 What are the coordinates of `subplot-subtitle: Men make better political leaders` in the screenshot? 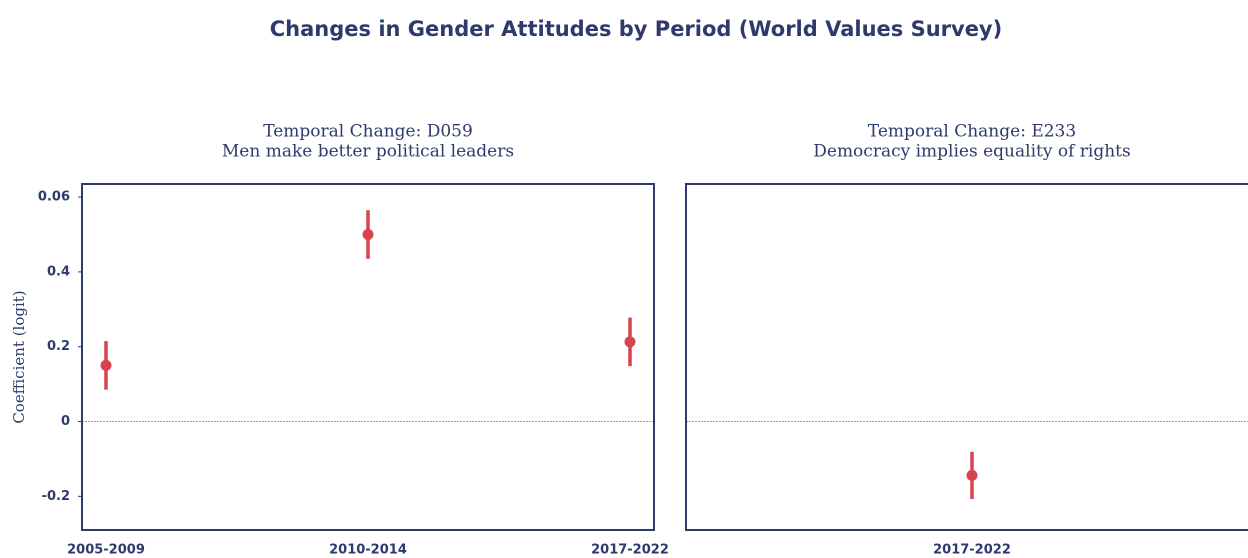 It's located at (368, 152).